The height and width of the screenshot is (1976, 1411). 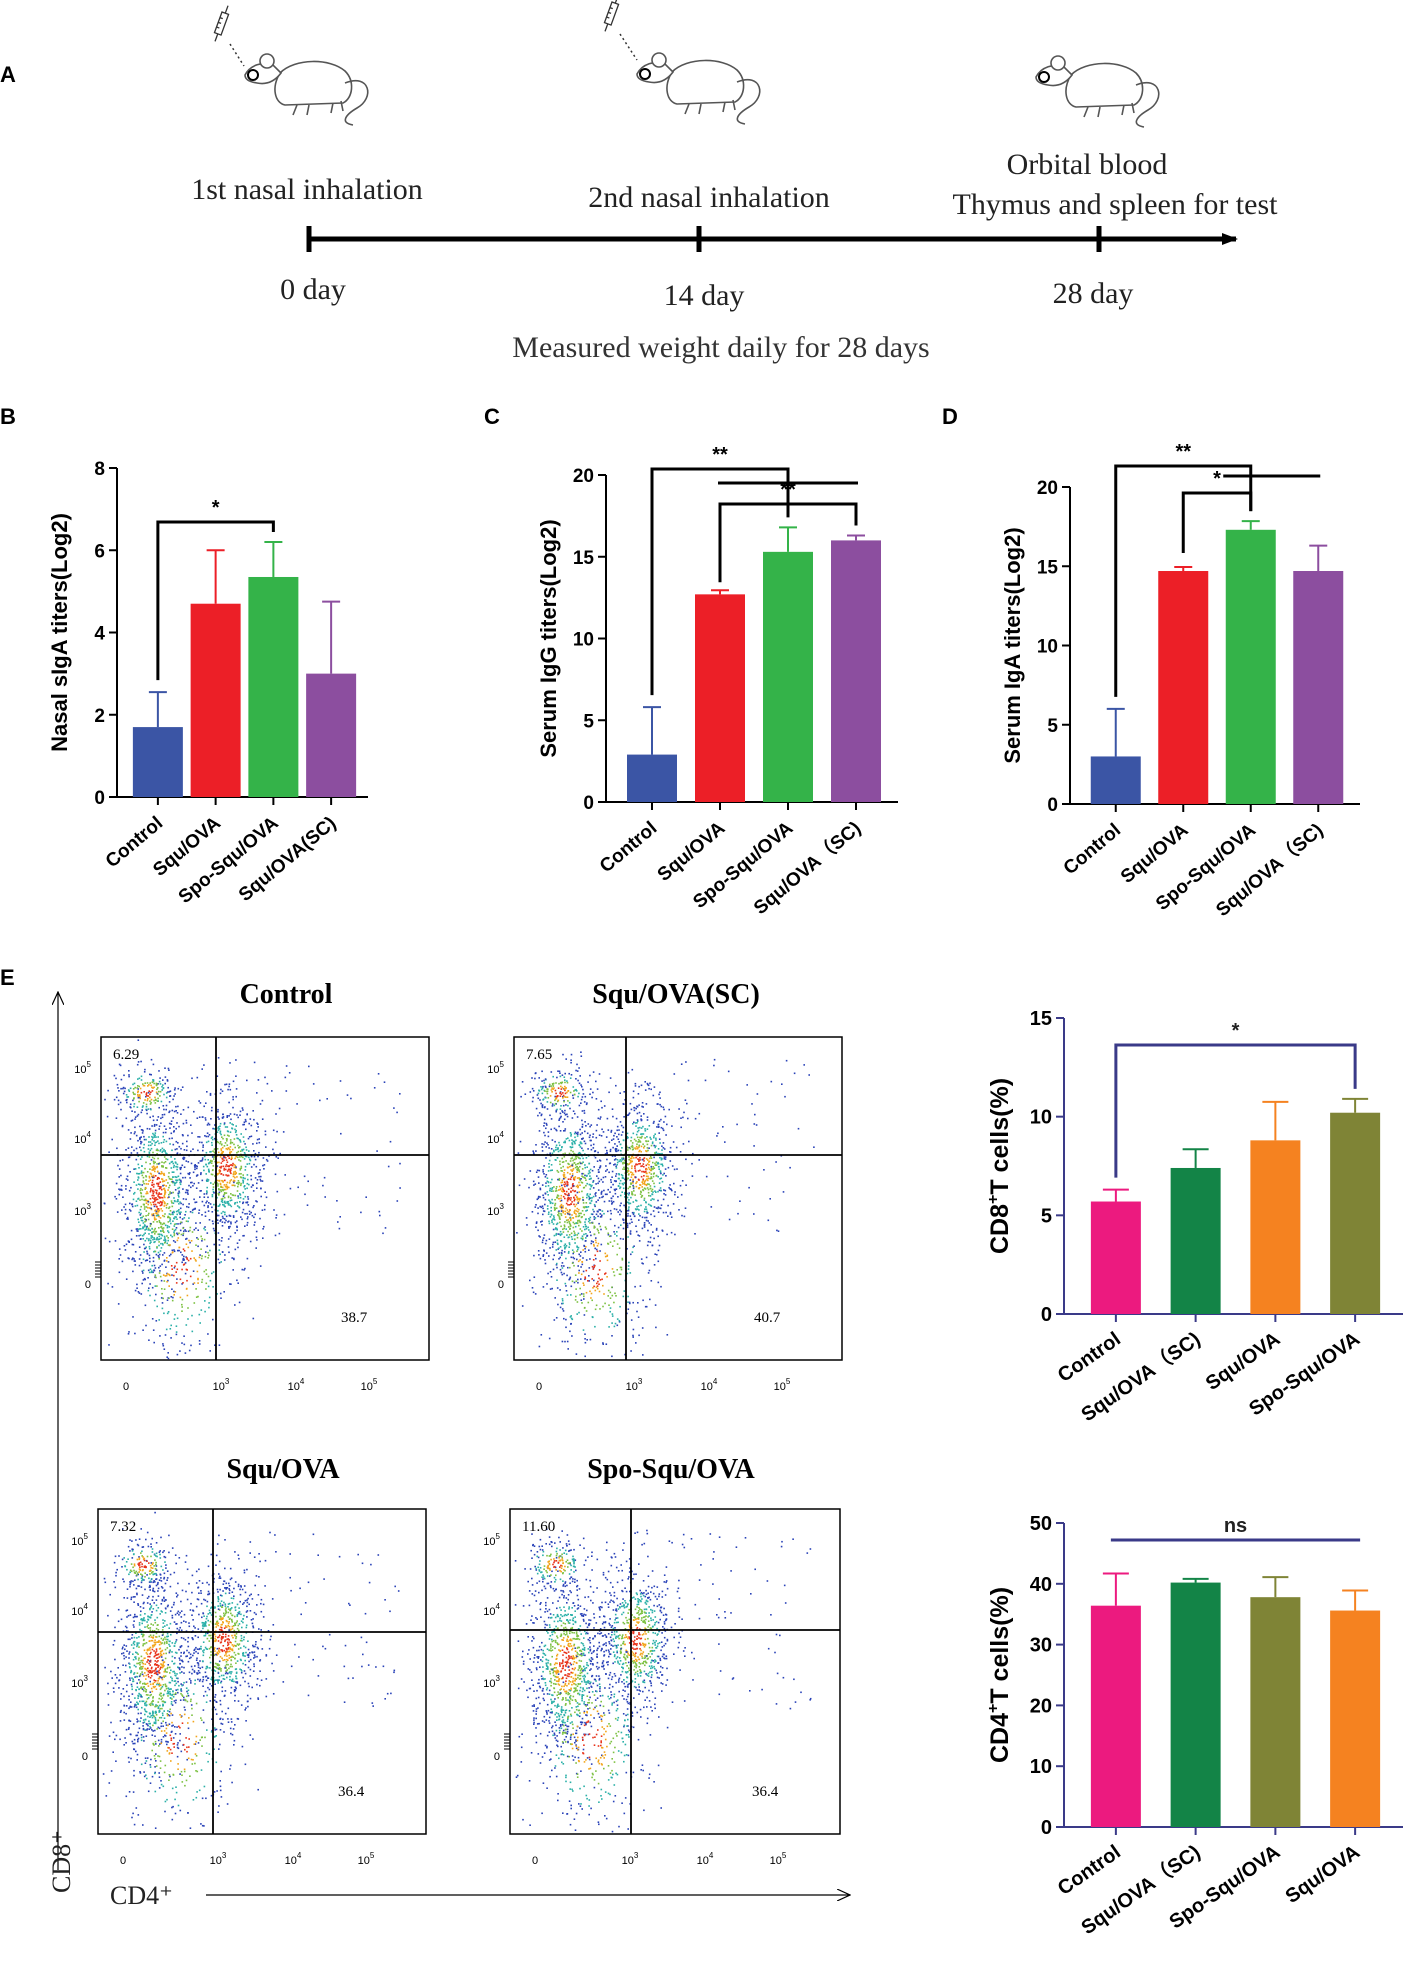 What do you see at coordinates (1183, 580) in the screenshot?
I see `sig-bracket` at bounding box center [1183, 580].